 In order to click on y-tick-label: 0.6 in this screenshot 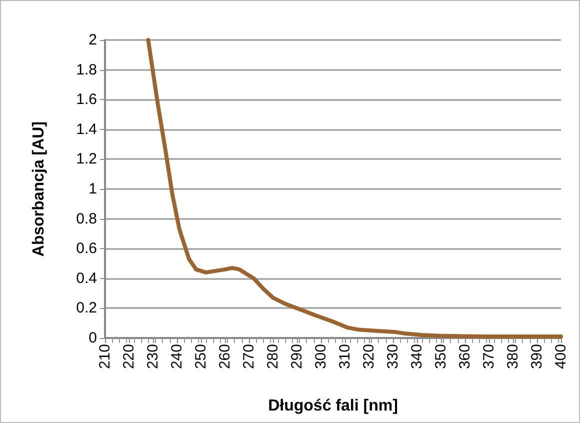, I will do `click(86, 249)`.